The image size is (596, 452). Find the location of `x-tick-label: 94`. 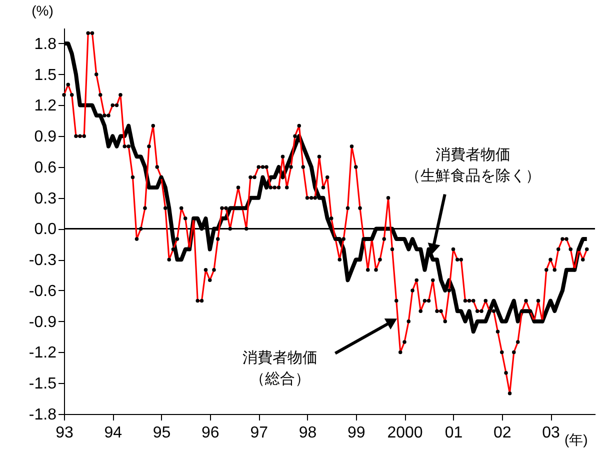

x-tick-label: 94 is located at coordinates (113, 433).